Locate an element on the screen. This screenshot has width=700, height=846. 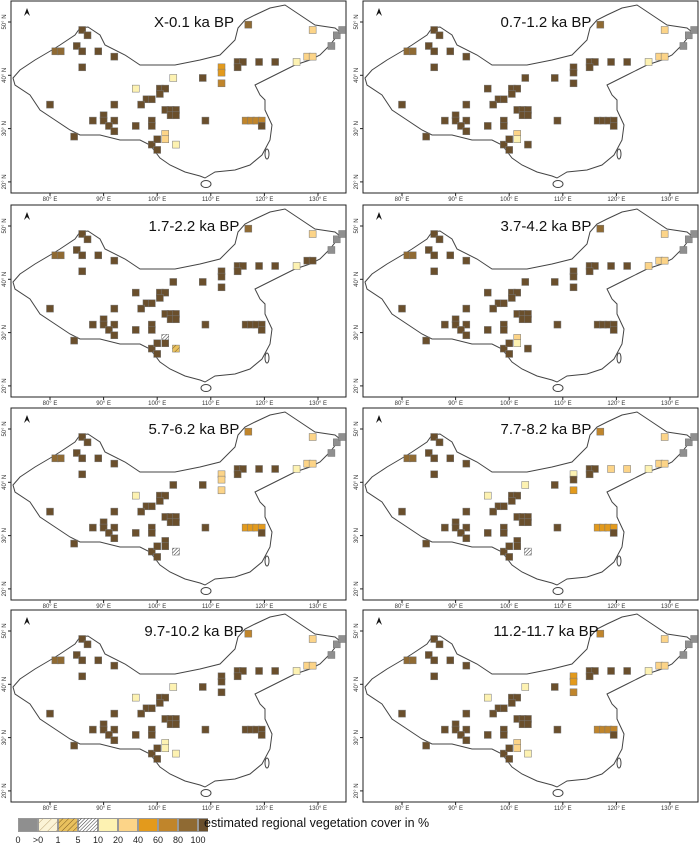
taiwan-outline is located at coordinates (619, 358).